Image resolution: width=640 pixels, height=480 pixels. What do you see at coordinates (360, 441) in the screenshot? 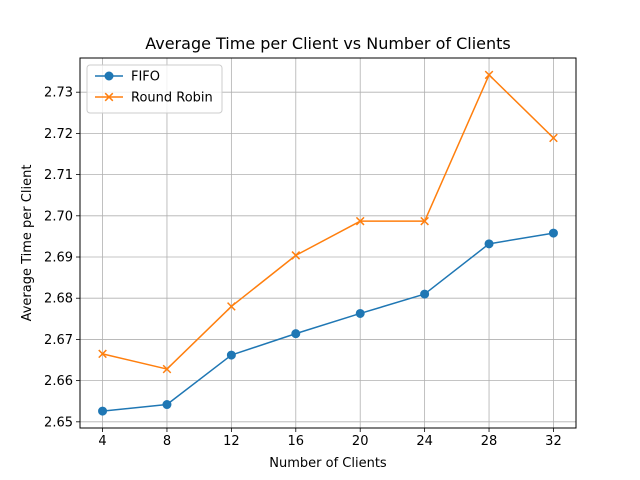
I see `x-tick-label: 20` at bounding box center [360, 441].